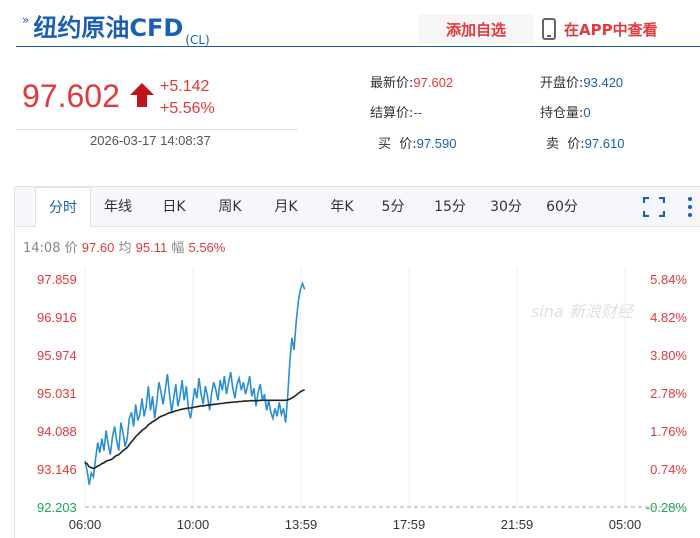 The image size is (700, 538). What do you see at coordinates (85, 524) in the screenshot?
I see `x-tick-label: 06:00` at bounding box center [85, 524].